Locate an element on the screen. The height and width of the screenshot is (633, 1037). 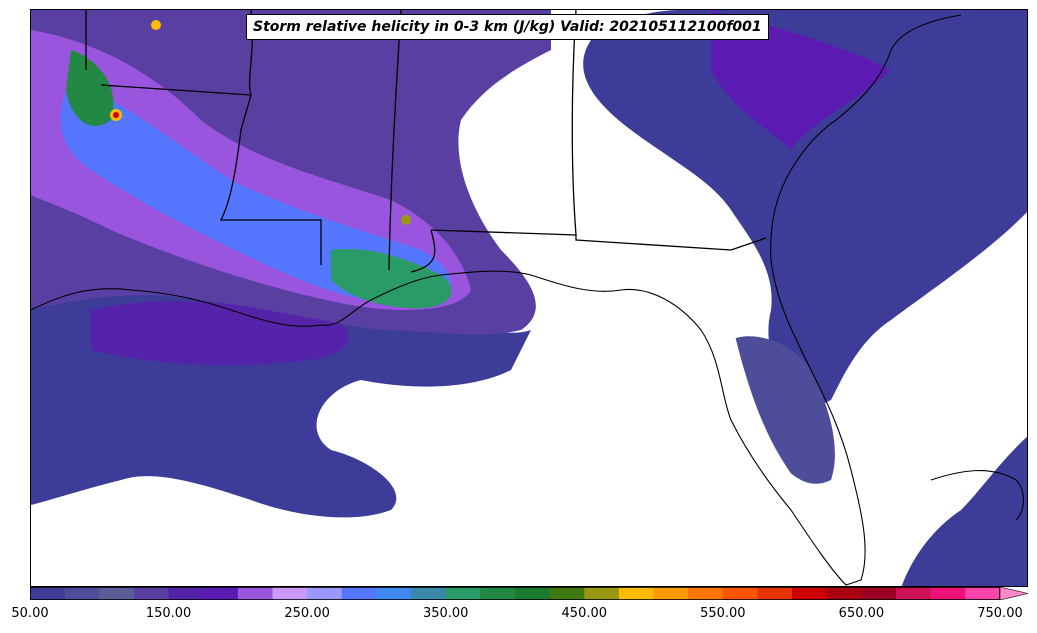
helicity-max-spot-core is located at coordinates (116, 115).